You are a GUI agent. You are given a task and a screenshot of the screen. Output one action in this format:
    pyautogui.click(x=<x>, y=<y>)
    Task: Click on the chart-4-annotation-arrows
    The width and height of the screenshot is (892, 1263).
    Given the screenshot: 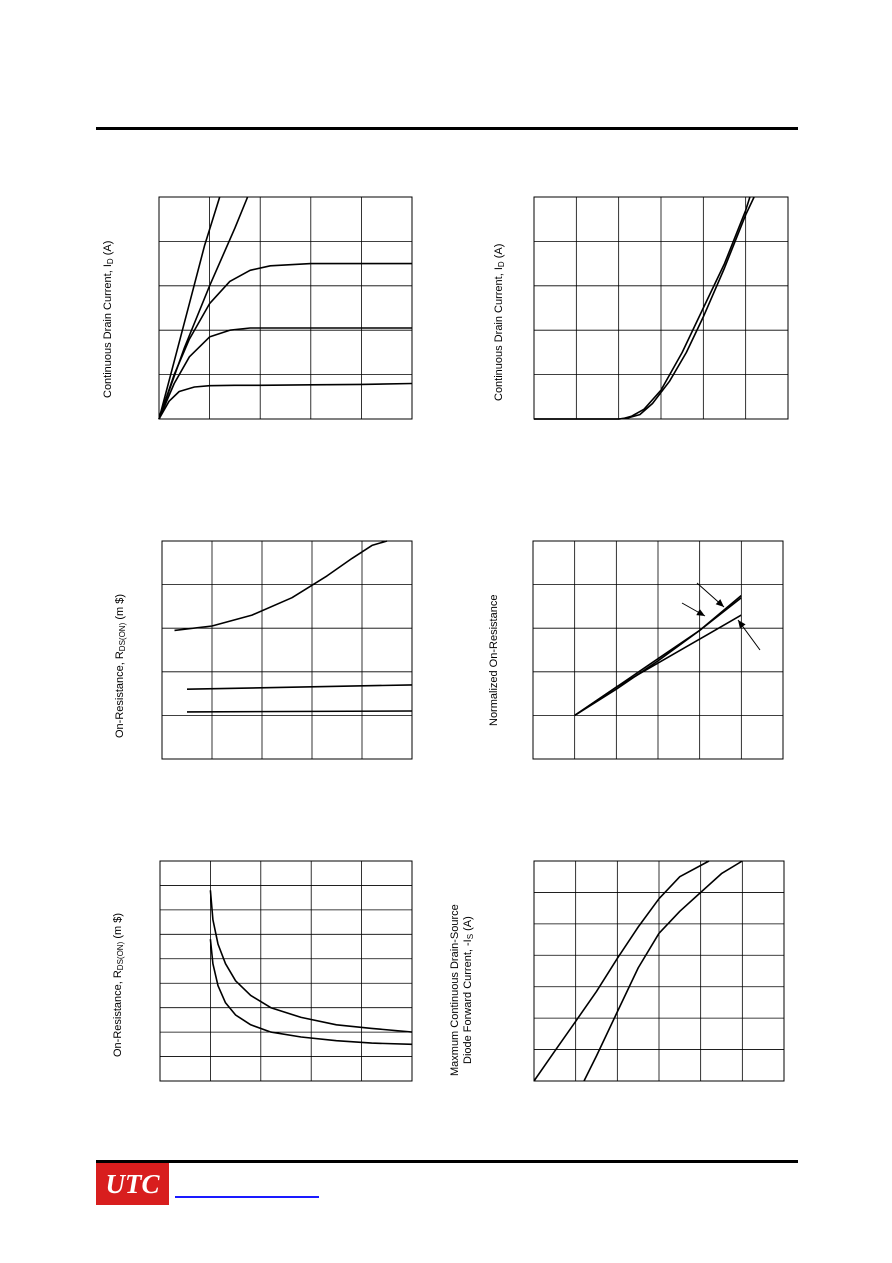 What is the action you would take?
    pyautogui.click(x=721, y=616)
    